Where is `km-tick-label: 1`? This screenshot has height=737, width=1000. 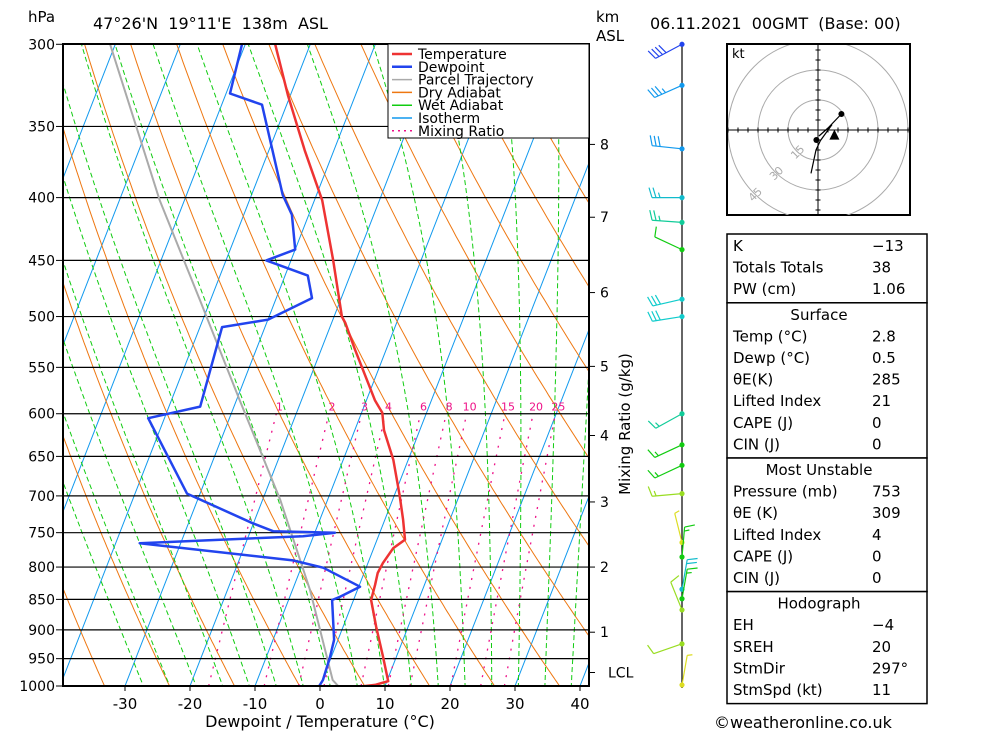 km-tick-label: 1 is located at coordinates (604, 633).